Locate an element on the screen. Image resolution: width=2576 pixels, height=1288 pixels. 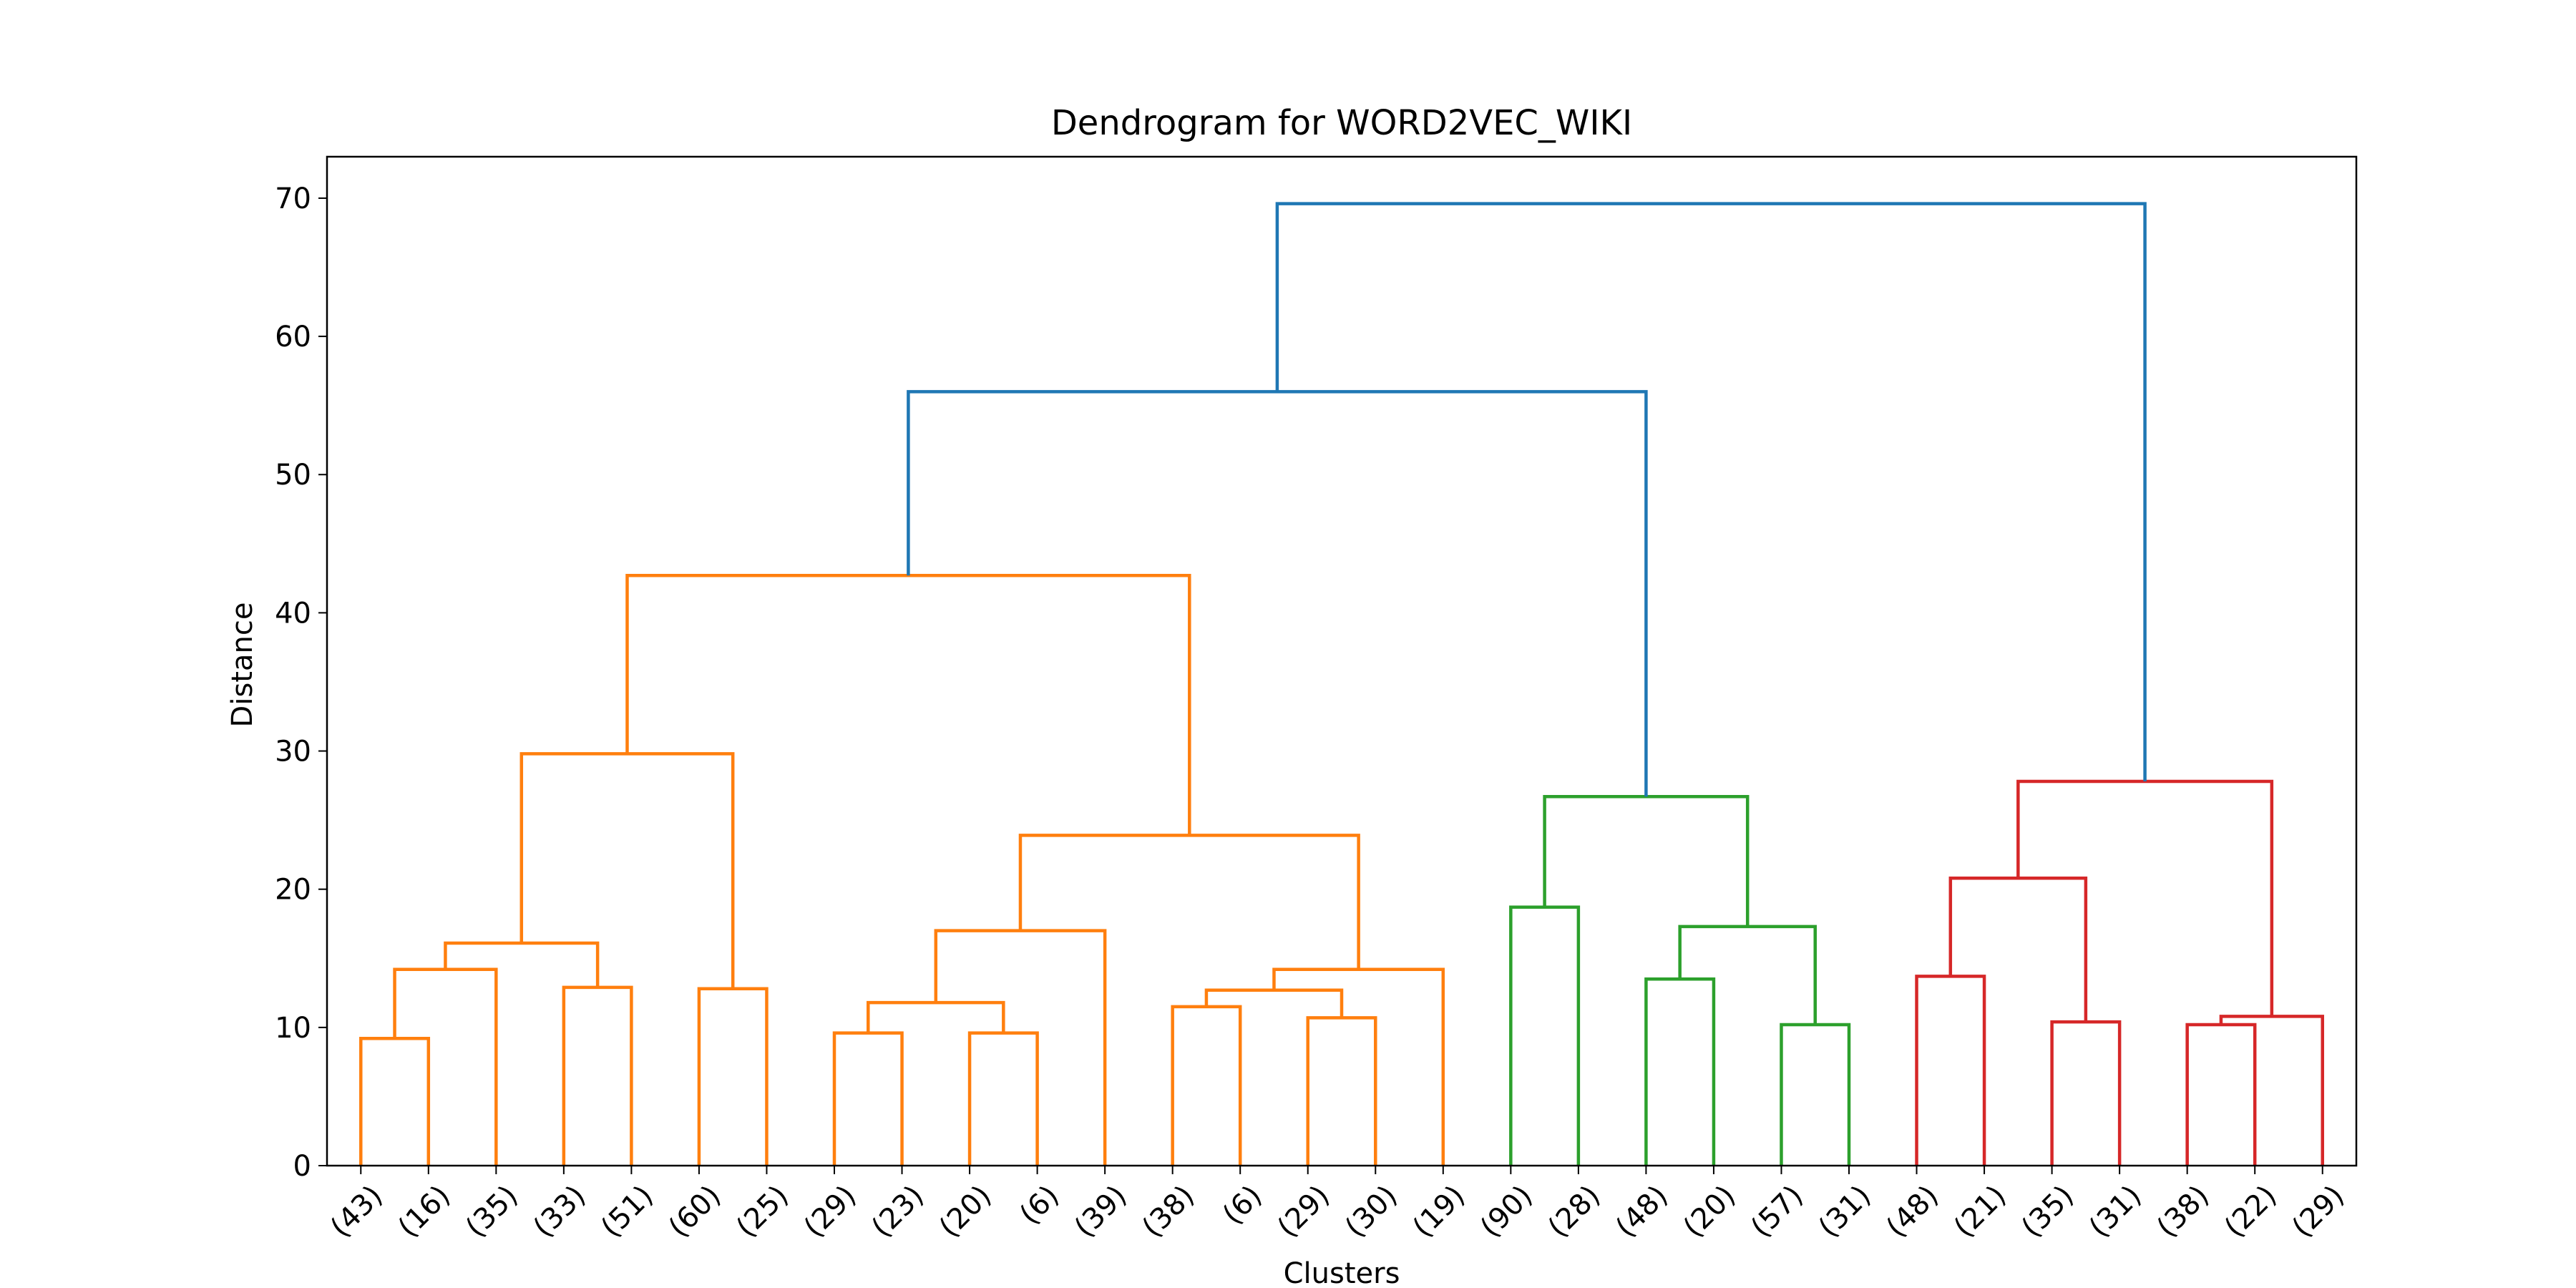
leaf-label: (22) is located at coordinates (2250, 1211).